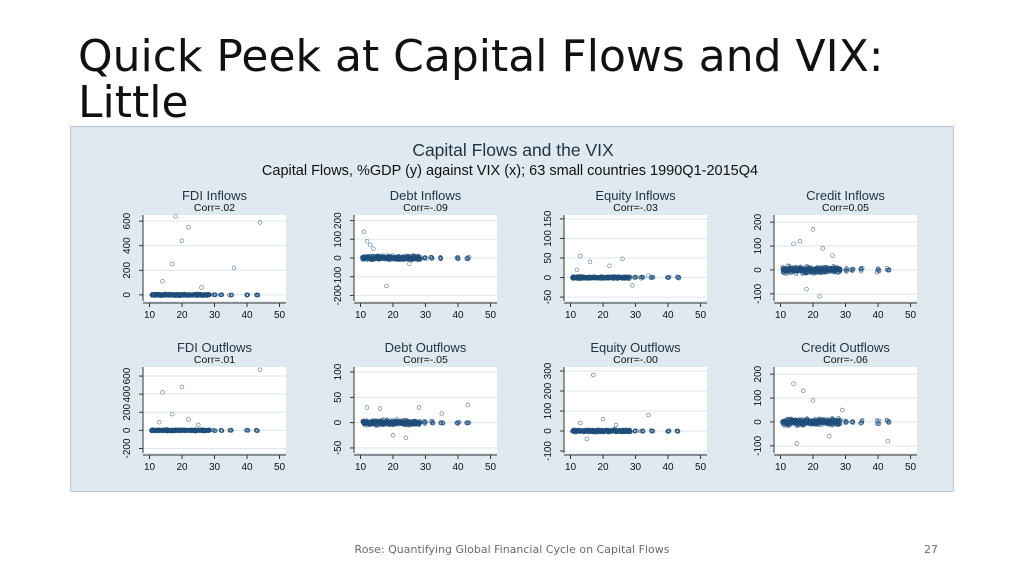  Describe the element at coordinates (635, 195) in the screenshot. I see `panel-title: Equity Inflows` at that location.